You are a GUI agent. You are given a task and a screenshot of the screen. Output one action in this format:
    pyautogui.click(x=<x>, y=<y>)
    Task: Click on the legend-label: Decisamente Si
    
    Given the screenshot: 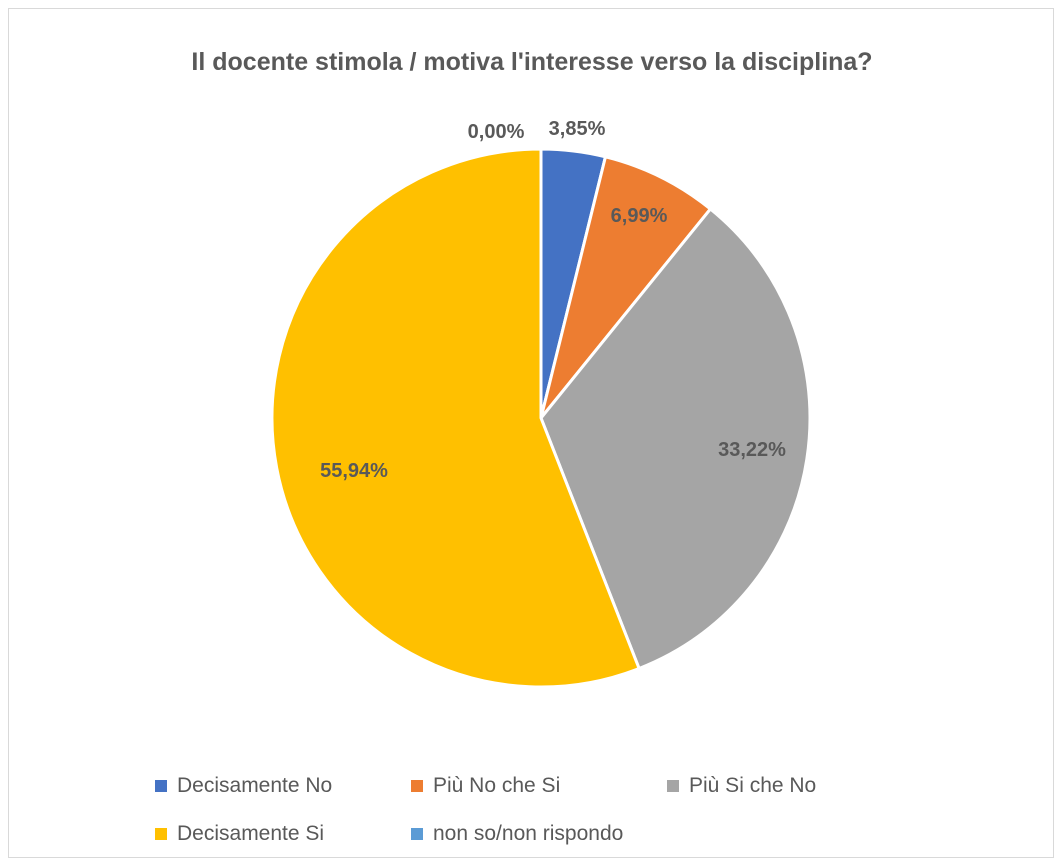 What is the action you would take?
    pyautogui.click(x=251, y=833)
    